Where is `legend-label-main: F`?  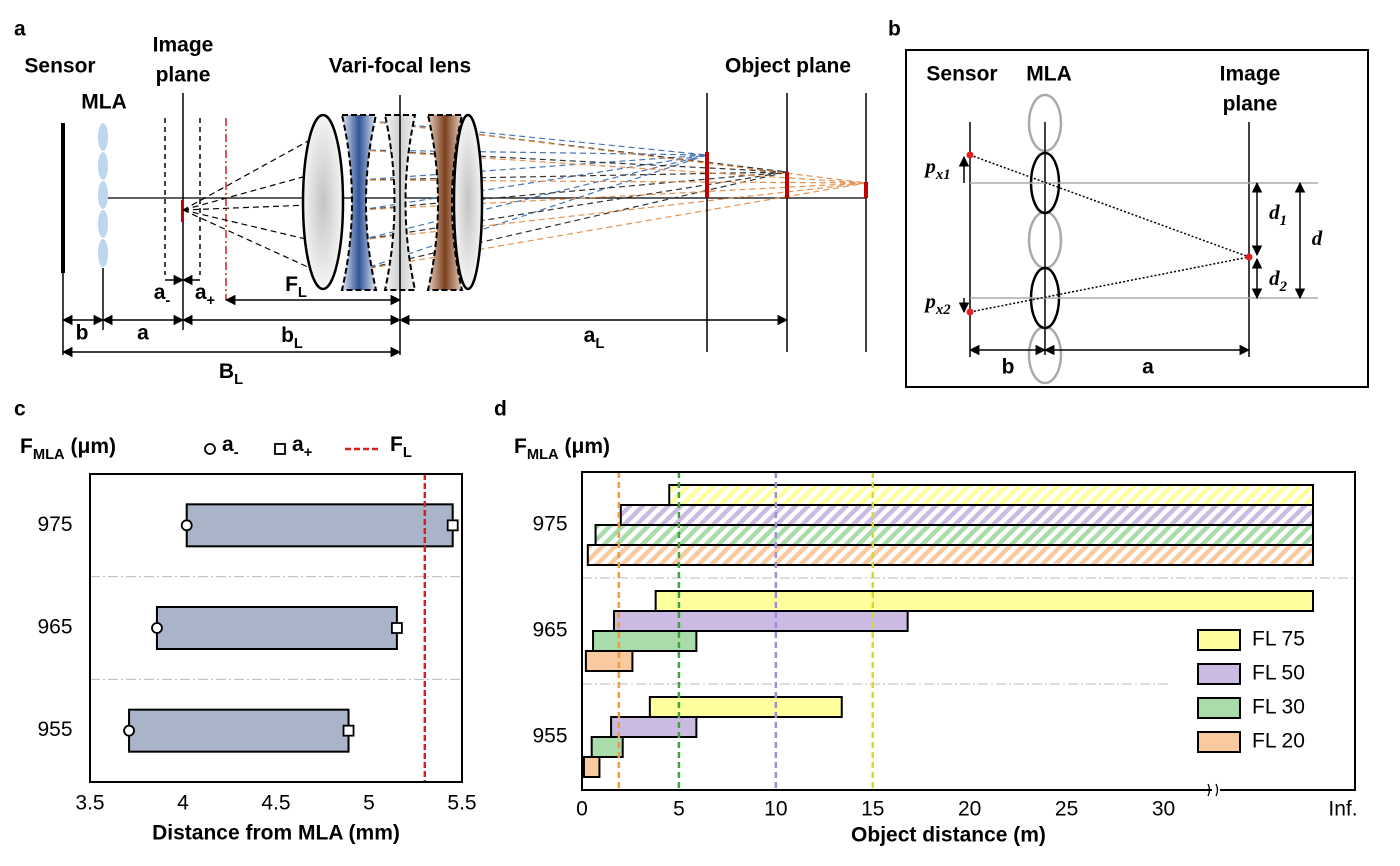
legend-label-main: F is located at coordinates (396, 444).